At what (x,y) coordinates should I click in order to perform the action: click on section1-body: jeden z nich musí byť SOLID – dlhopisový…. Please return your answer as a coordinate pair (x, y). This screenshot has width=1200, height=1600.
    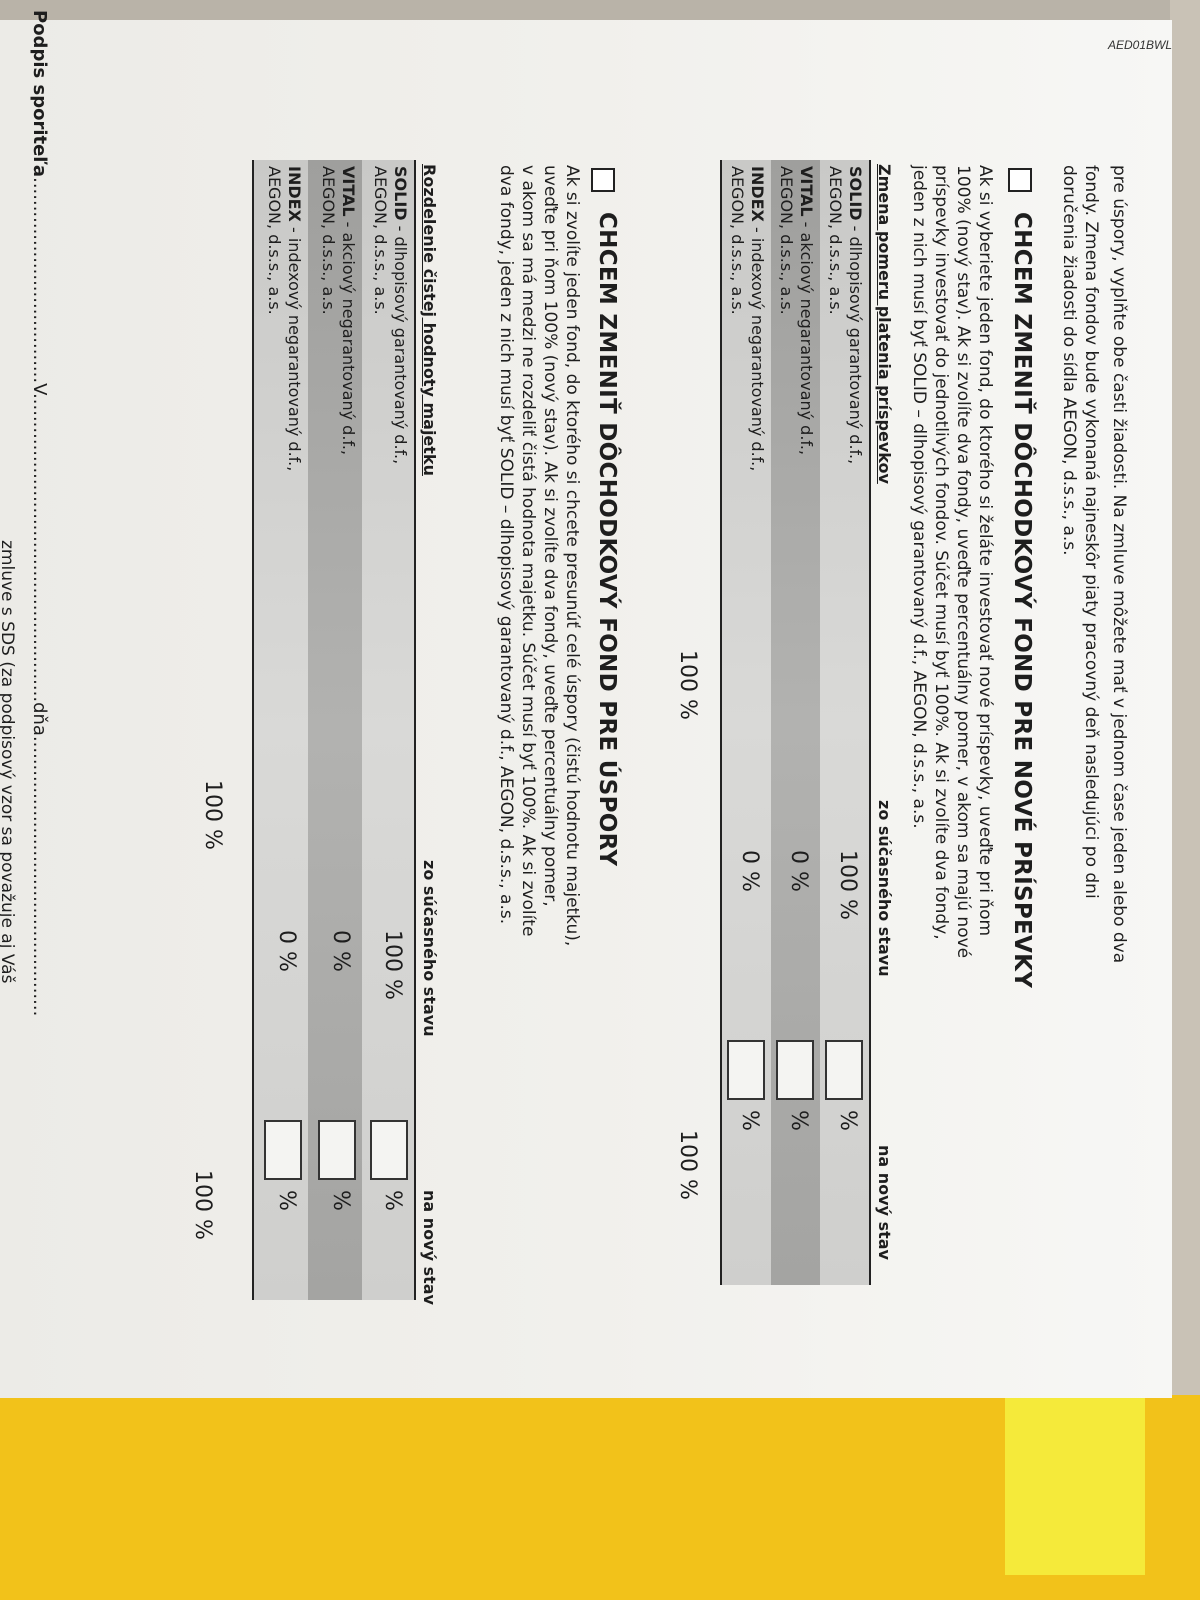
    Looking at the image, I should click on (919, 497).